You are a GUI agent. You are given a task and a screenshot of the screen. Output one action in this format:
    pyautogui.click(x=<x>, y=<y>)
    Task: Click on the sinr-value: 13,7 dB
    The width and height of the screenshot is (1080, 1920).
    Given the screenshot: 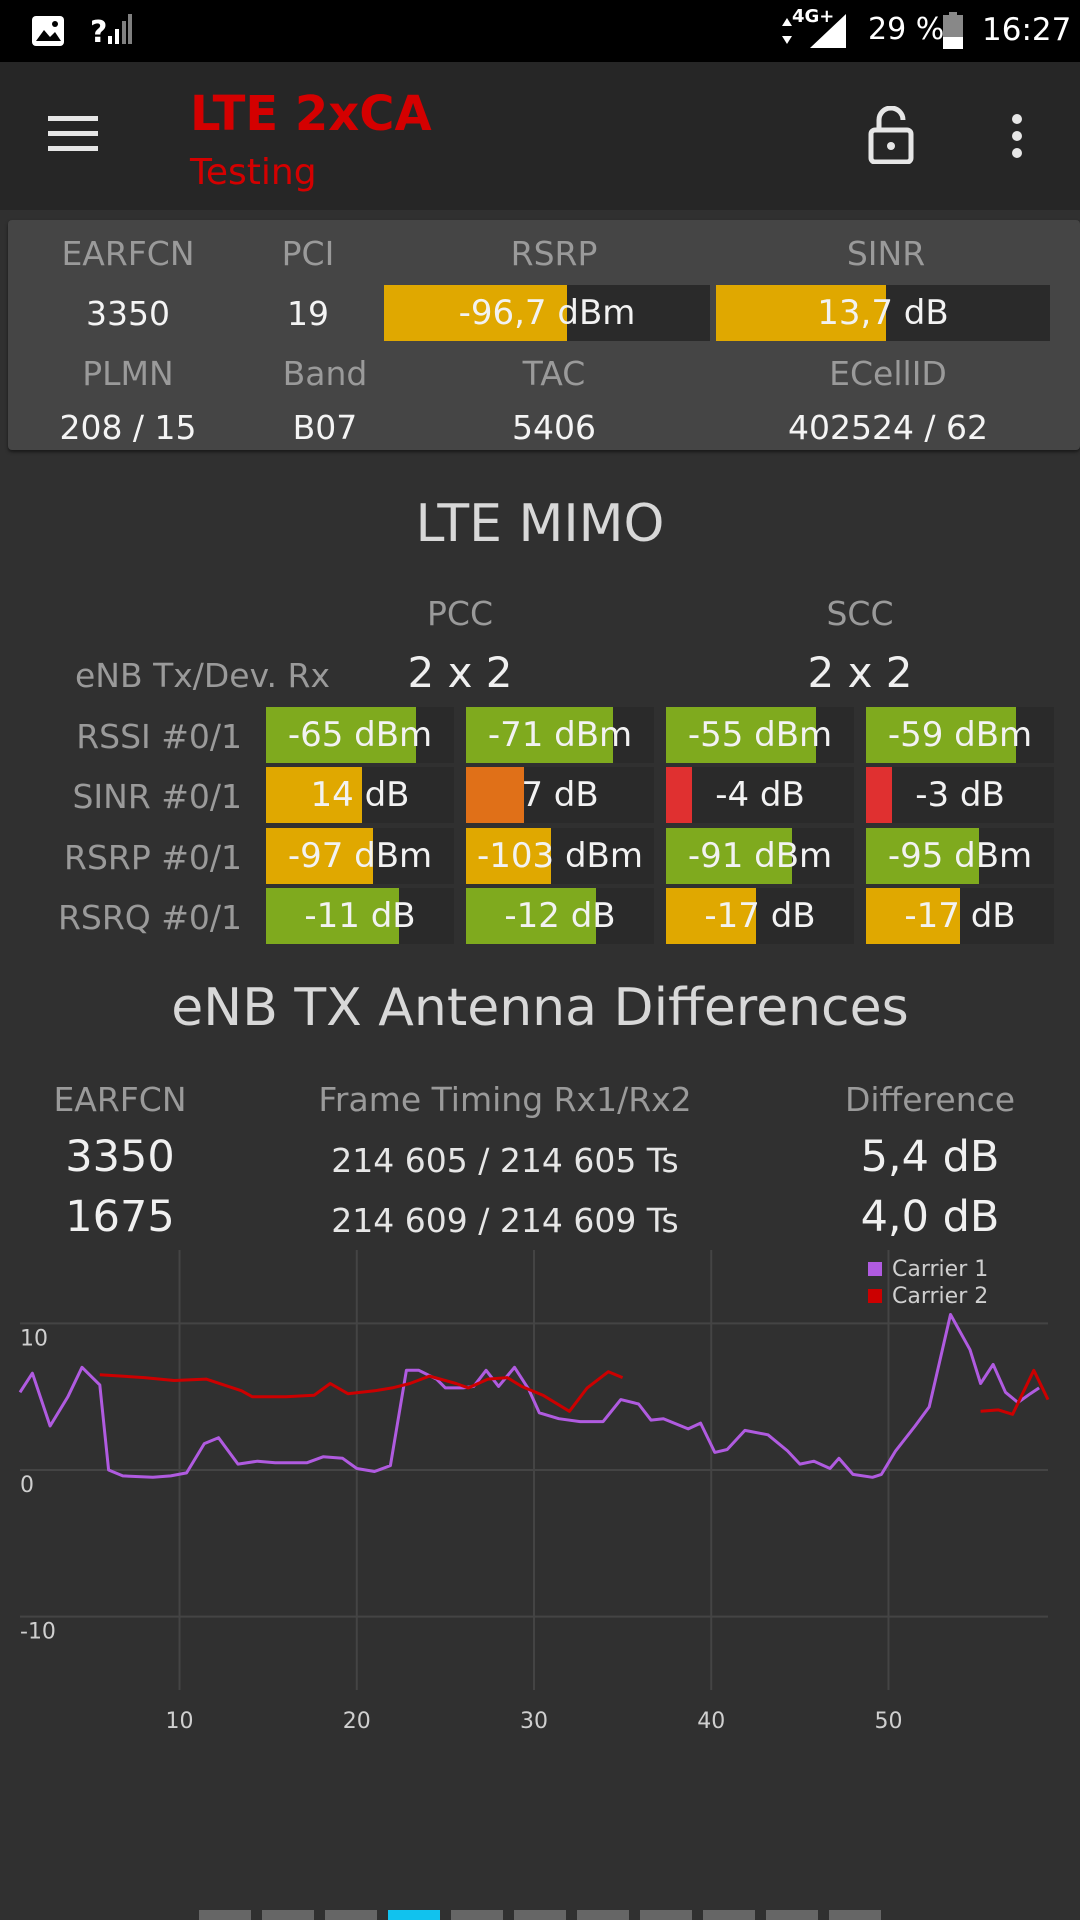 What is the action you would take?
    pyautogui.click(x=883, y=313)
    